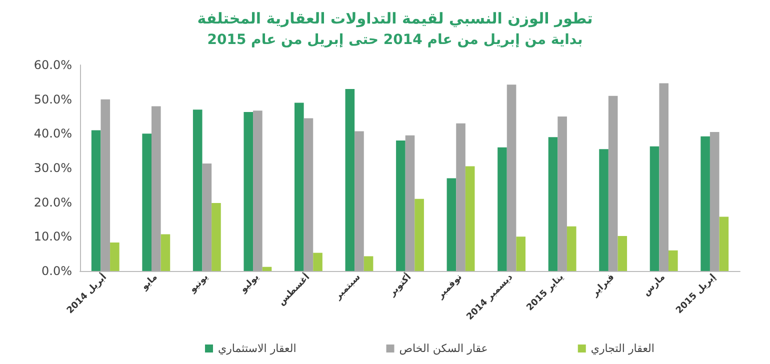 The height and width of the screenshot is (364, 770). Describe the element at coordinates (53, 168) in the screenshot. I see `y-tick-label: 30.0%` at that location.